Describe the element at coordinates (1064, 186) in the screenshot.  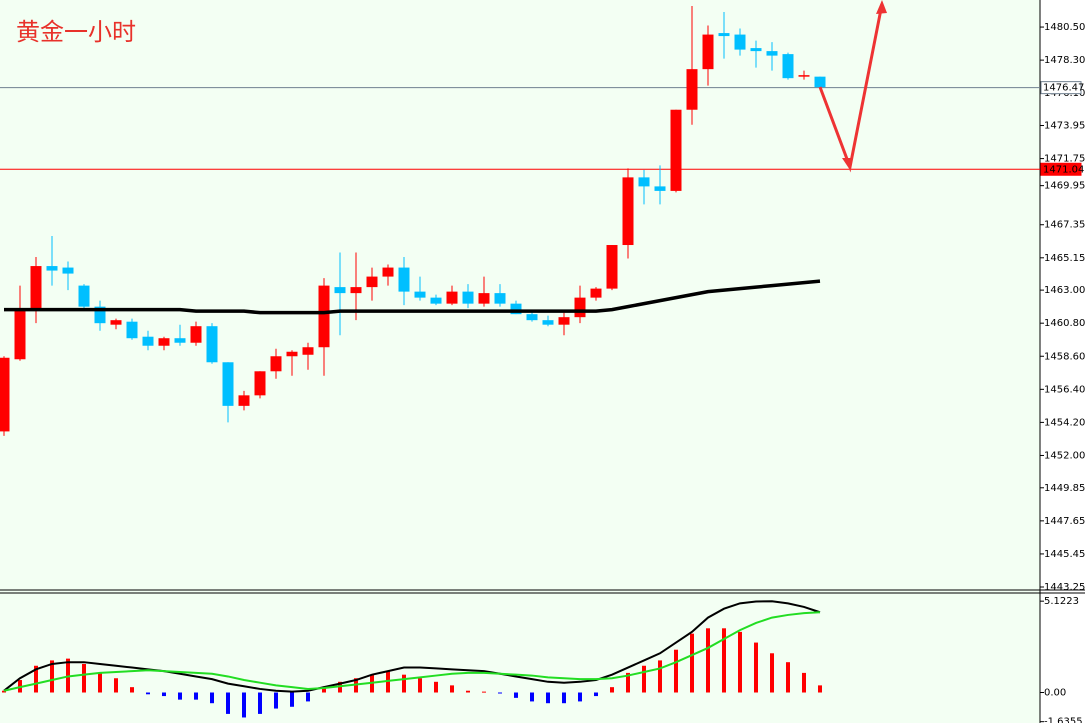
I see `y-tick-label: 1469.95` at that location.